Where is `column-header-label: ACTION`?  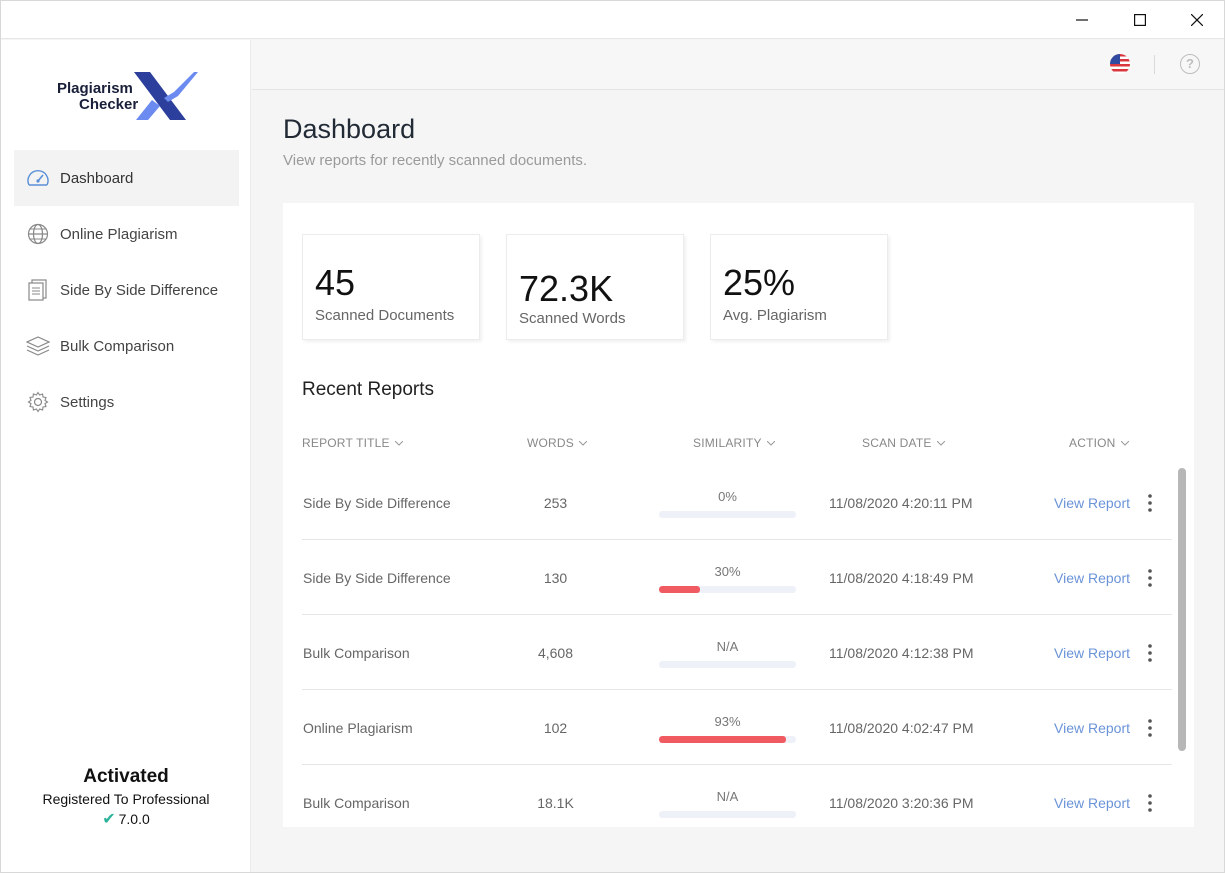
column-header-label: ACTION is located at coordinates (1092, 443).